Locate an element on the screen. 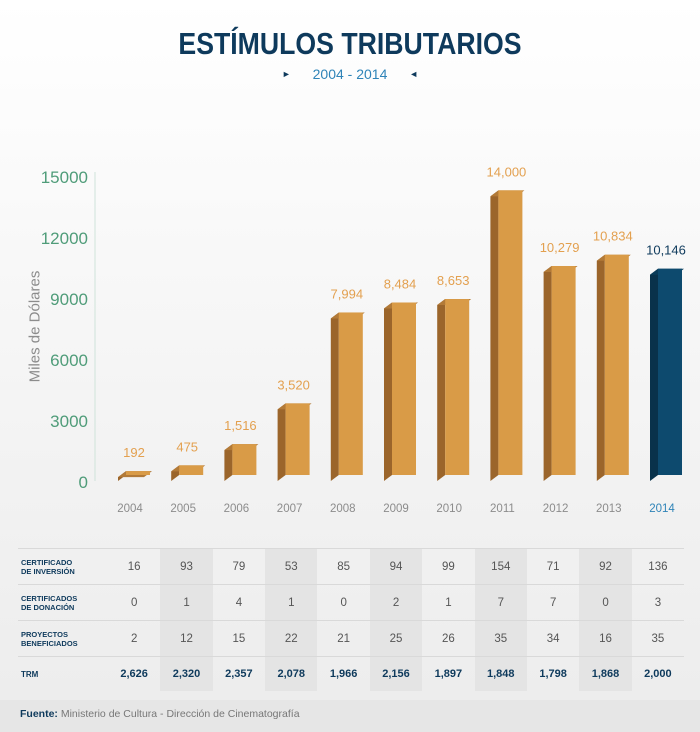 This screenshot has height=732, width=700. table-row-label: CERTIFICADO DE INVERSIÓN is located at coordinates (48, 566).